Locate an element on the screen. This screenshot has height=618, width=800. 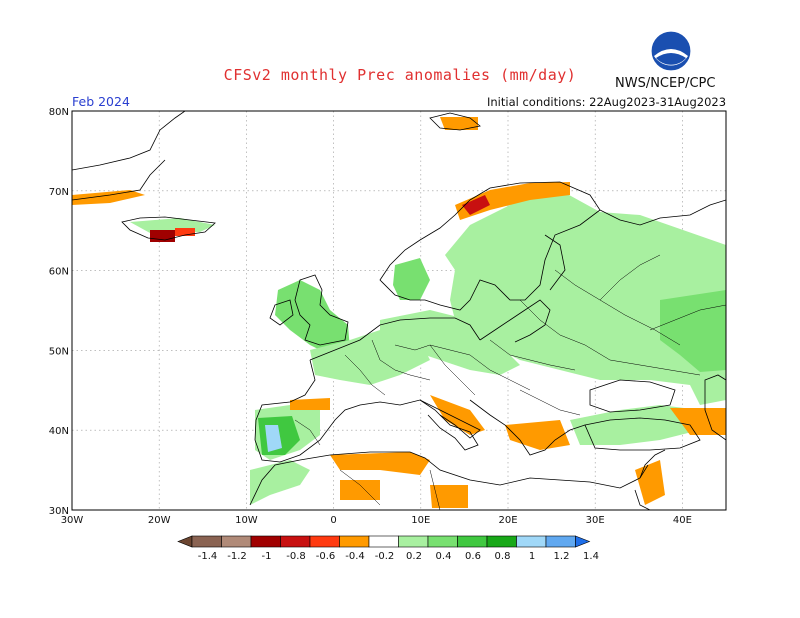
agency-label: NWS/NCEP/CPC is located at coordinates (665, 83).